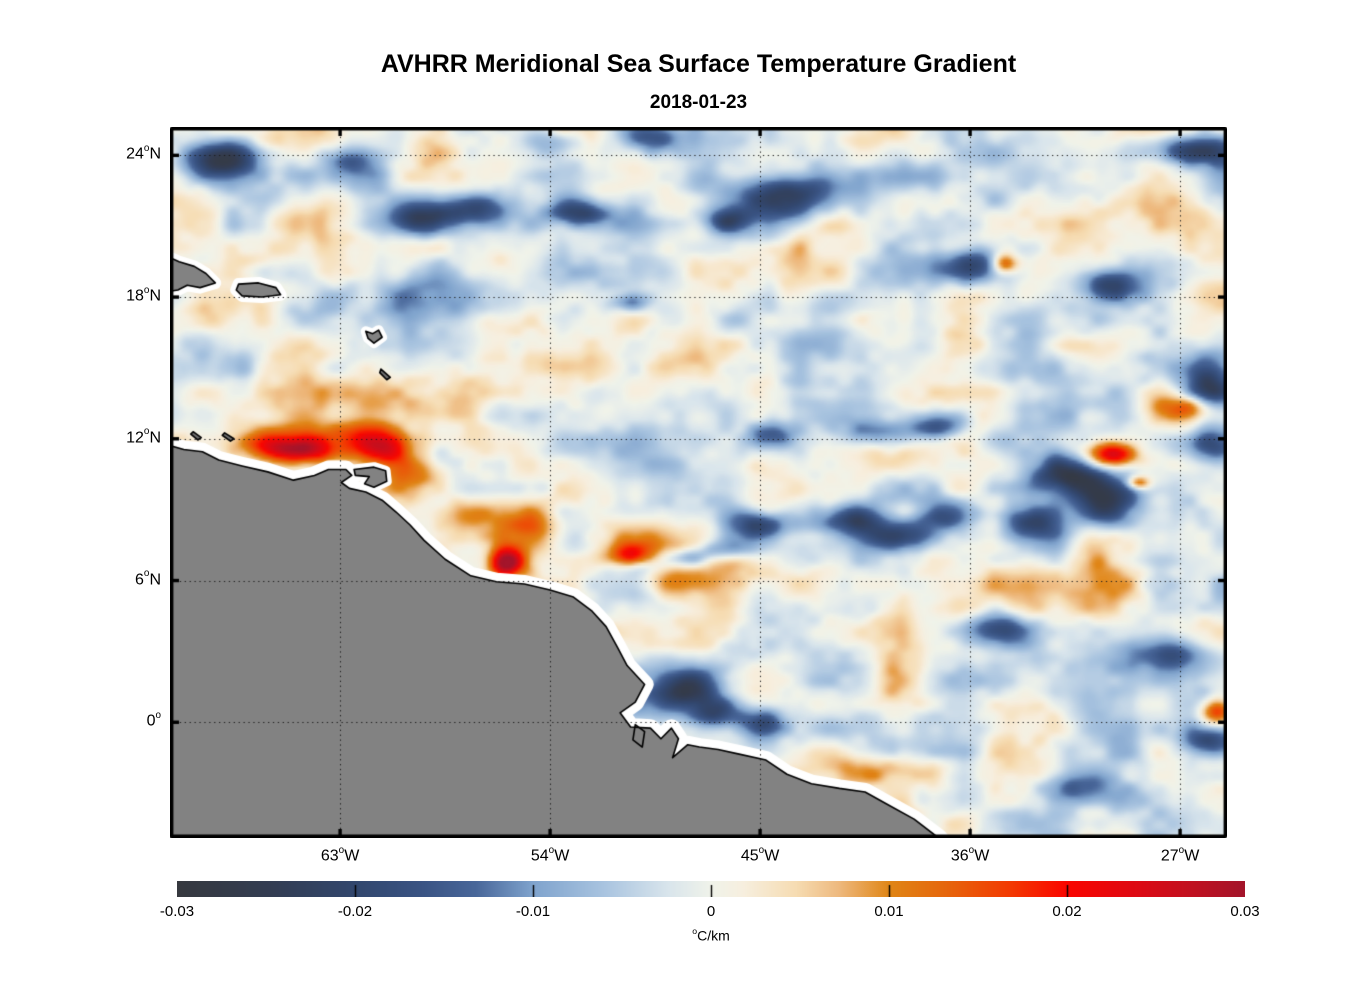 This screenshot has width=1356, height=1000. I want to click on colorbar-tick-label: 0.03, so click(1245, 911).